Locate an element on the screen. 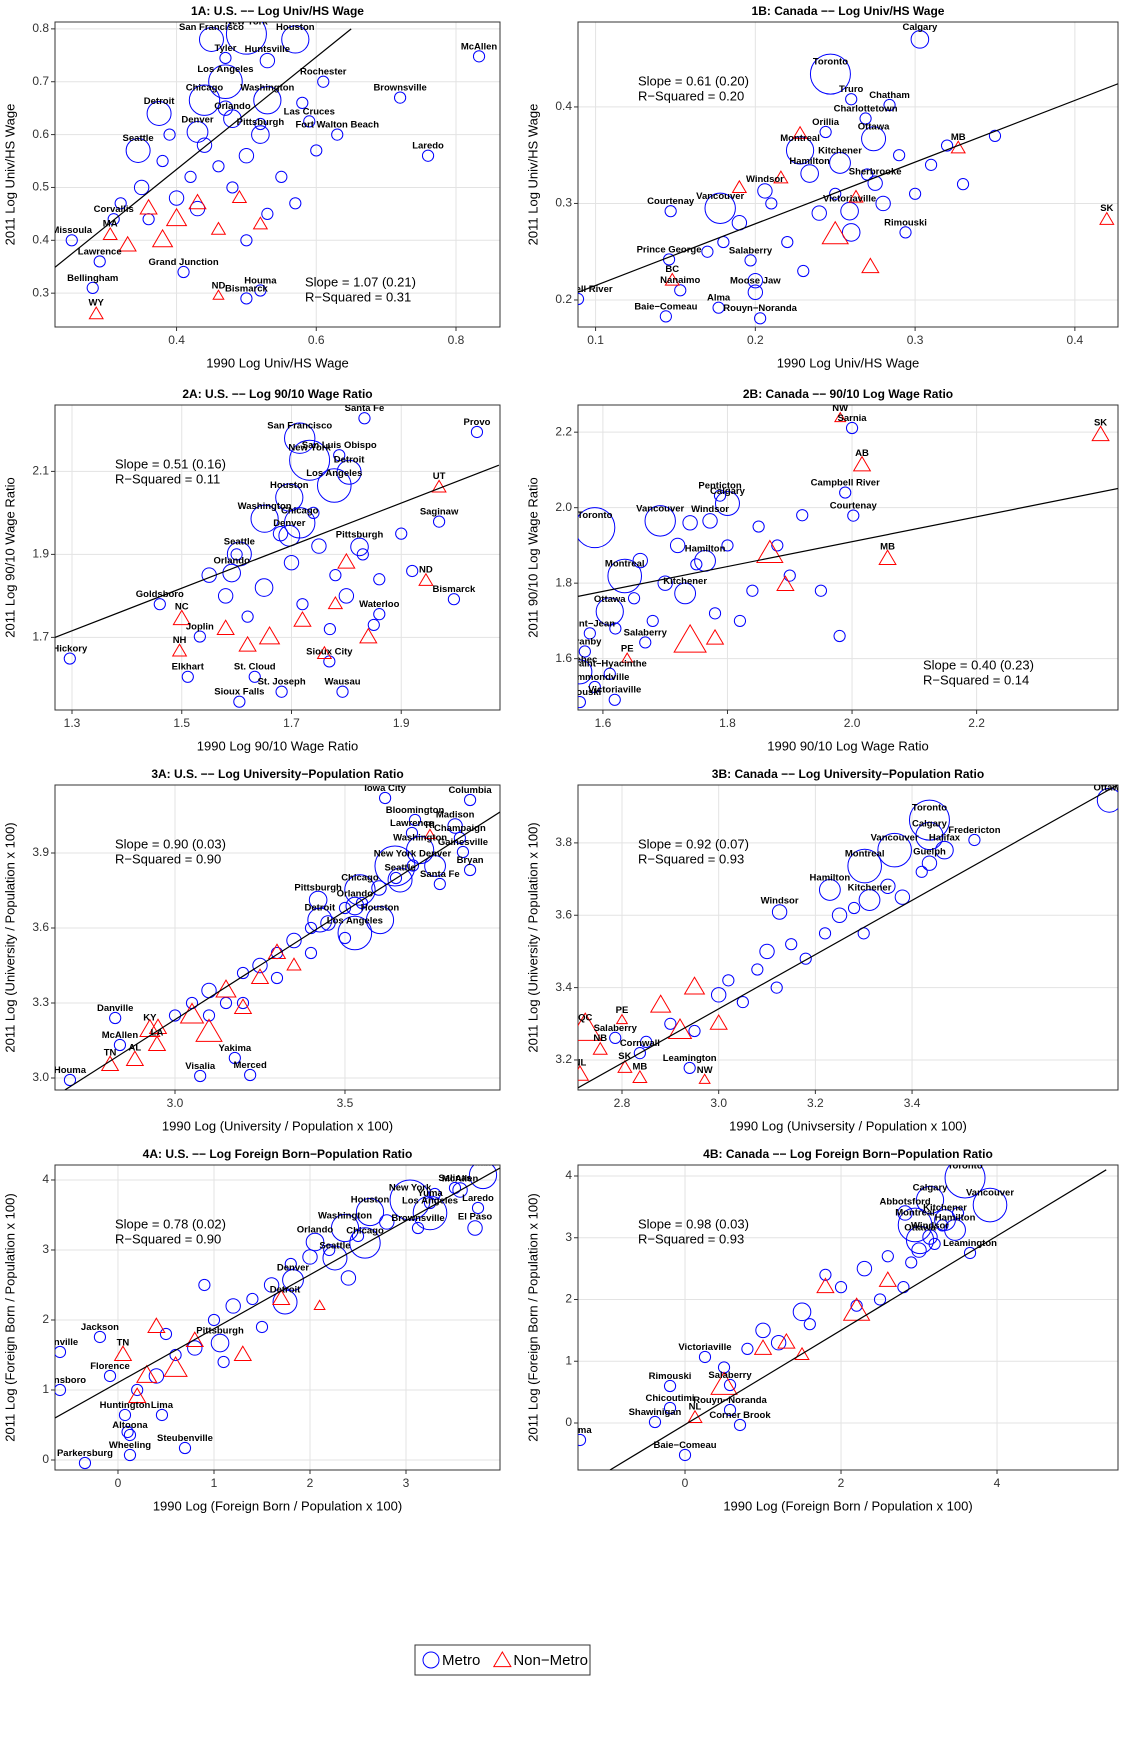 This screenshot has height=1753, width=1121. point-label: ND is located at coordinates (219, 286).